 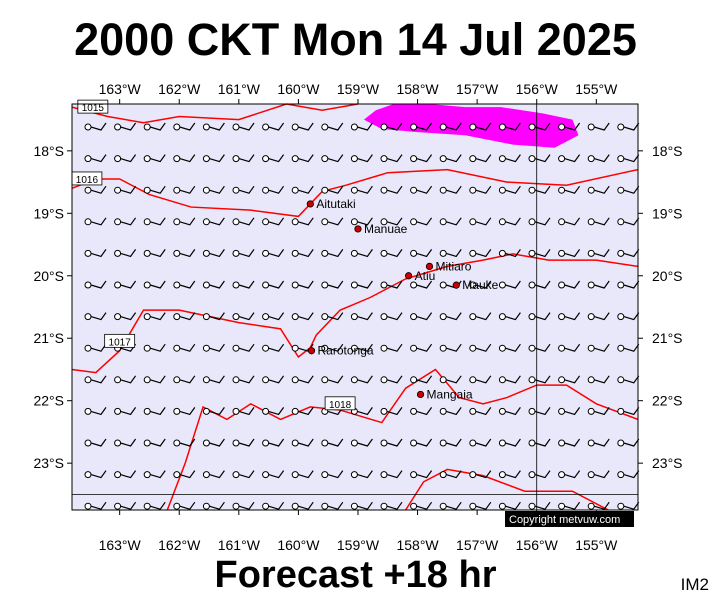 What do you see at coordinates (48, 151) in the screenshot?
I see `lat-tick-label-left: 18°S` at bounding box center [48, 151].